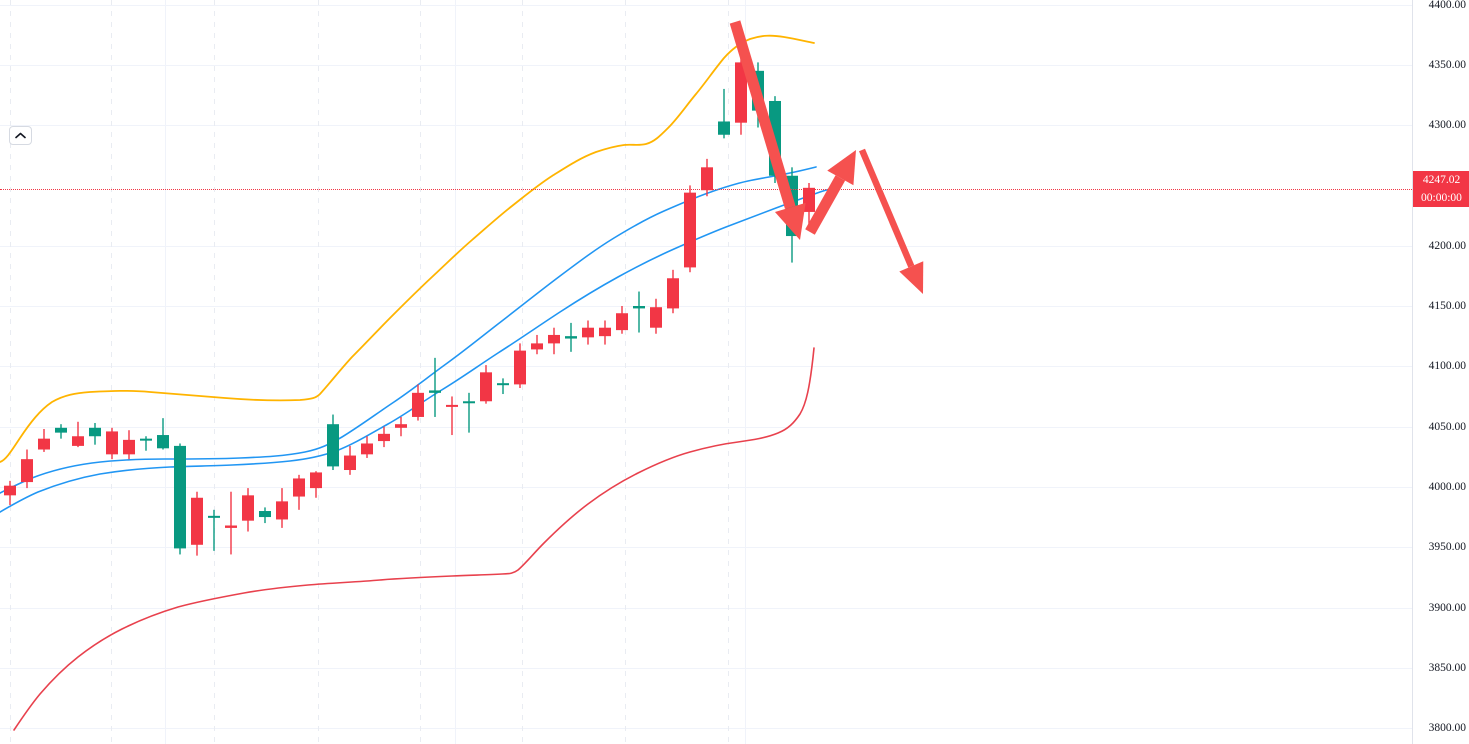 This screenshot has height=744, width=1469. I want to click on bar-countdown: 00:00:00, so click(1441, 197).